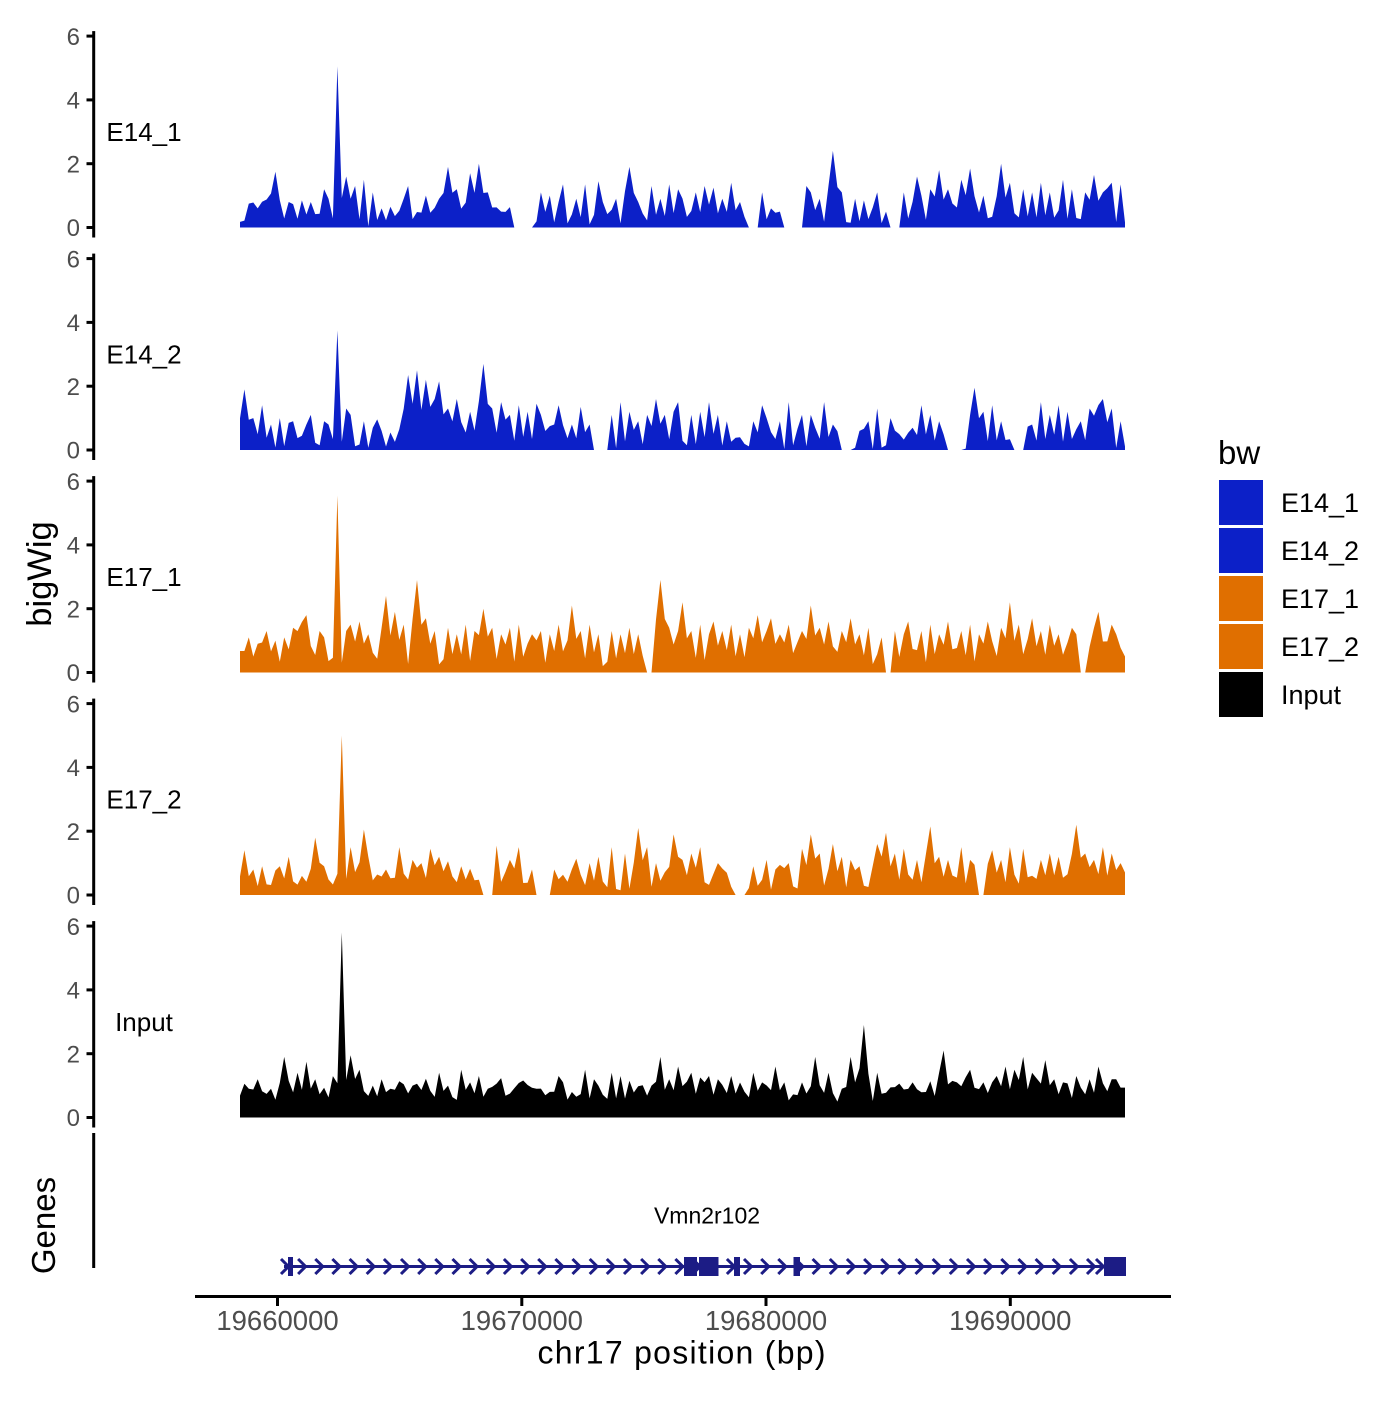  Describe the element at coordinates (766, 1320) in the screenshot. I see `svg-text: 19680000` at that location.